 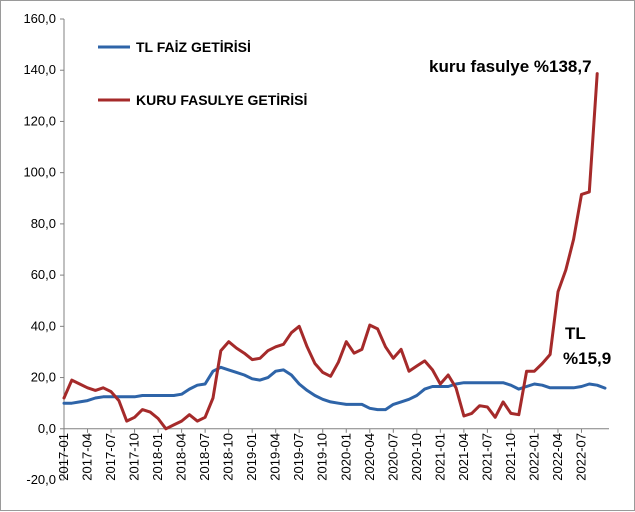 I want to click on series-line-tl-faiz, so click(x=334, y=388).